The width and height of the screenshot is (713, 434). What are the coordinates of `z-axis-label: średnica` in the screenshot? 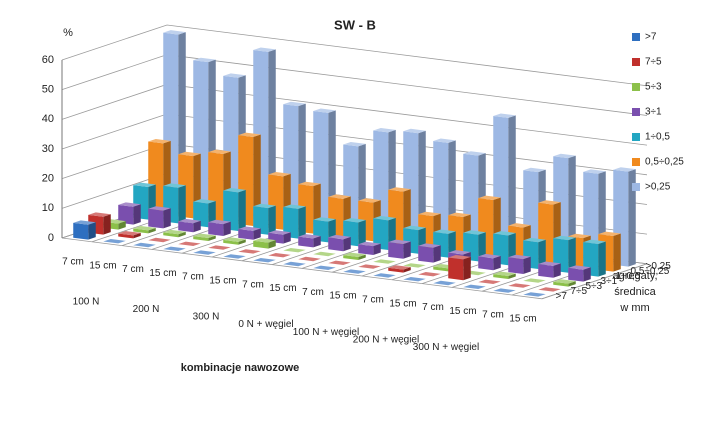 It's located at (635, 292).